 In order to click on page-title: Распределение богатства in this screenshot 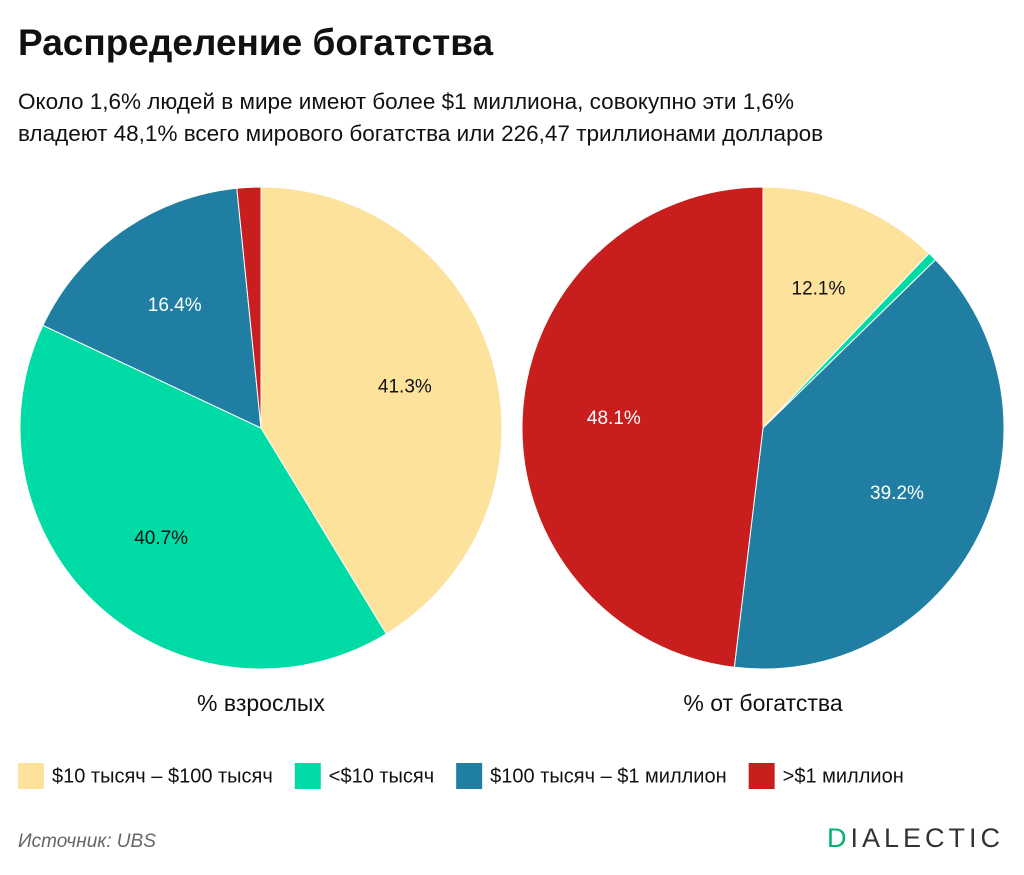, I will do `click(256, 42)`.